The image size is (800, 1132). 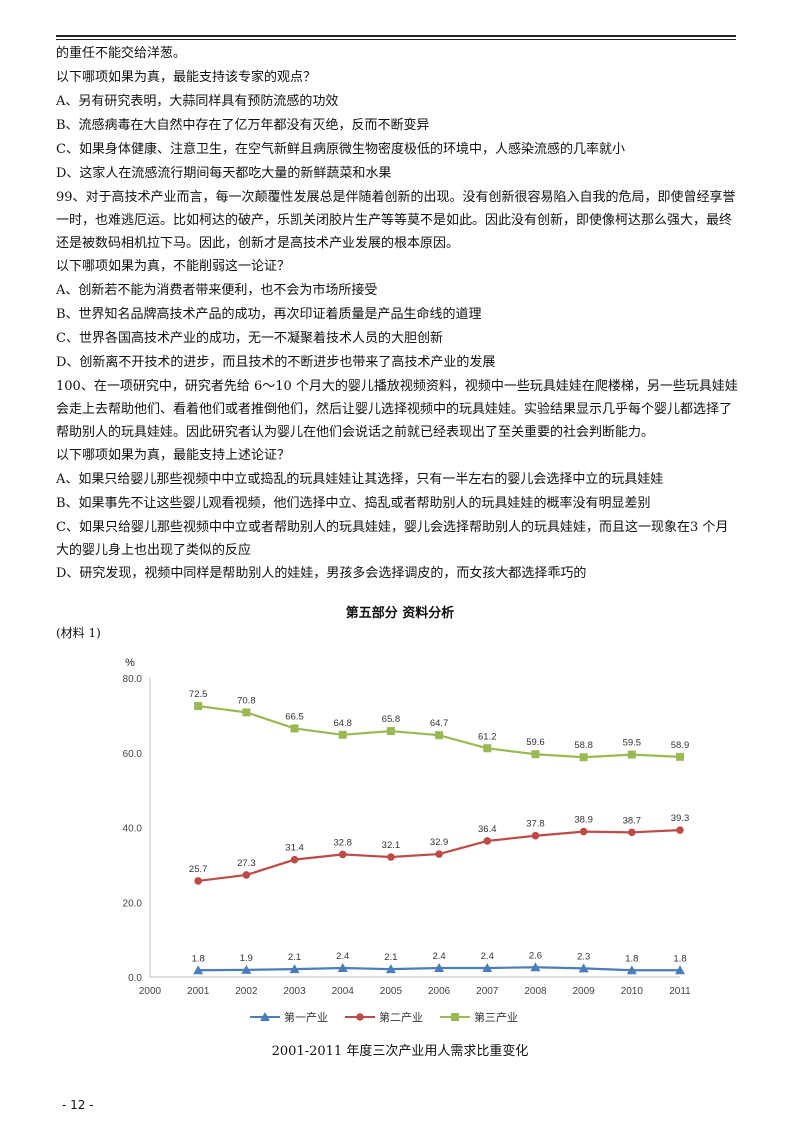 I want to click on data-label: 39.3, so click(x=680, y=818).